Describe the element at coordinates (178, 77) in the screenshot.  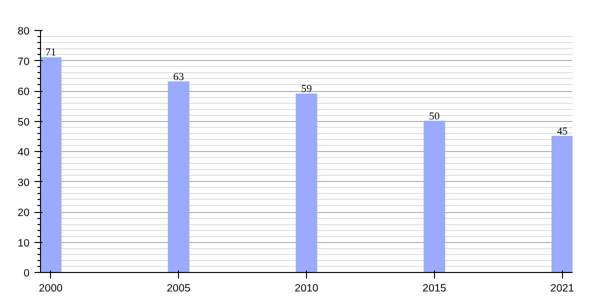
I see `data-label: 63` at that location.